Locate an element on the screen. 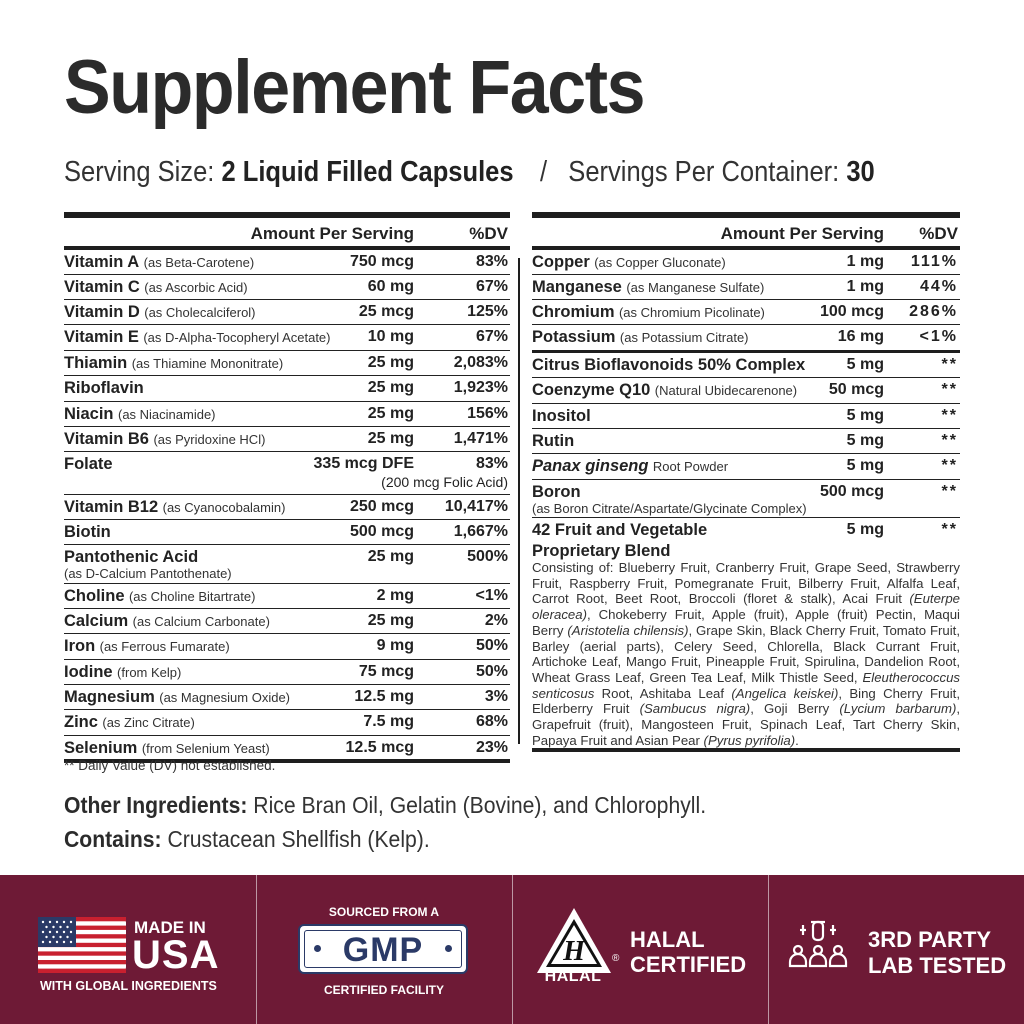 This screenshot has height=1024, width=1024. nutrient-row: Biotin 500 mcg 1,667% is located at coordinates (287, 532).